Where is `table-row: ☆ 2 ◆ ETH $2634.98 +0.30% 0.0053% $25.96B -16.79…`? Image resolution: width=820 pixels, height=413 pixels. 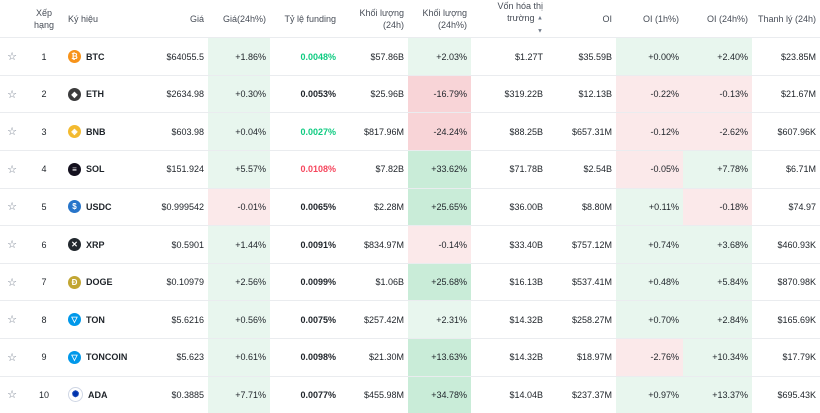 table-row: ☆ 2 ◆ ETH $2634.98 +0.30% 0.0053% $25.96B -16.79… is located at coordinates (410, 93).